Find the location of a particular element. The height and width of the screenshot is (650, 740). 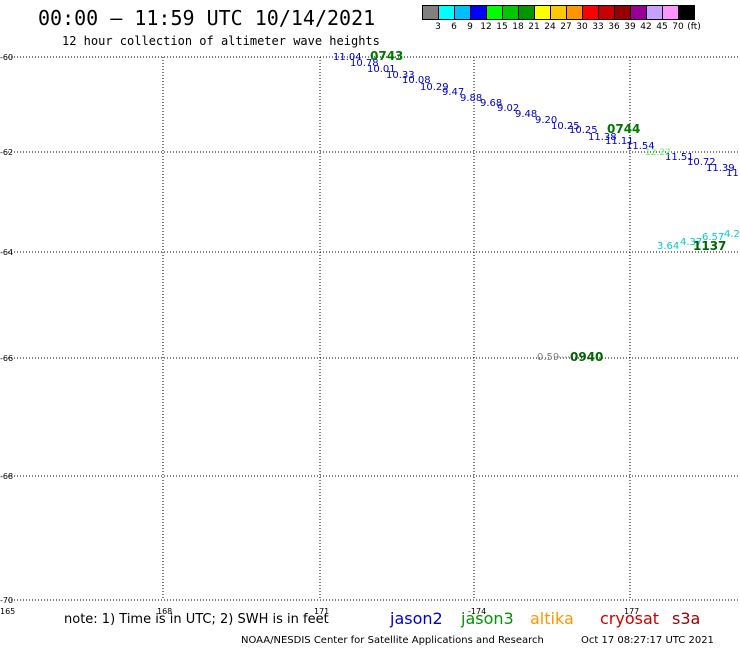

latitude-label: -68 is located at coordinates (6, 476).